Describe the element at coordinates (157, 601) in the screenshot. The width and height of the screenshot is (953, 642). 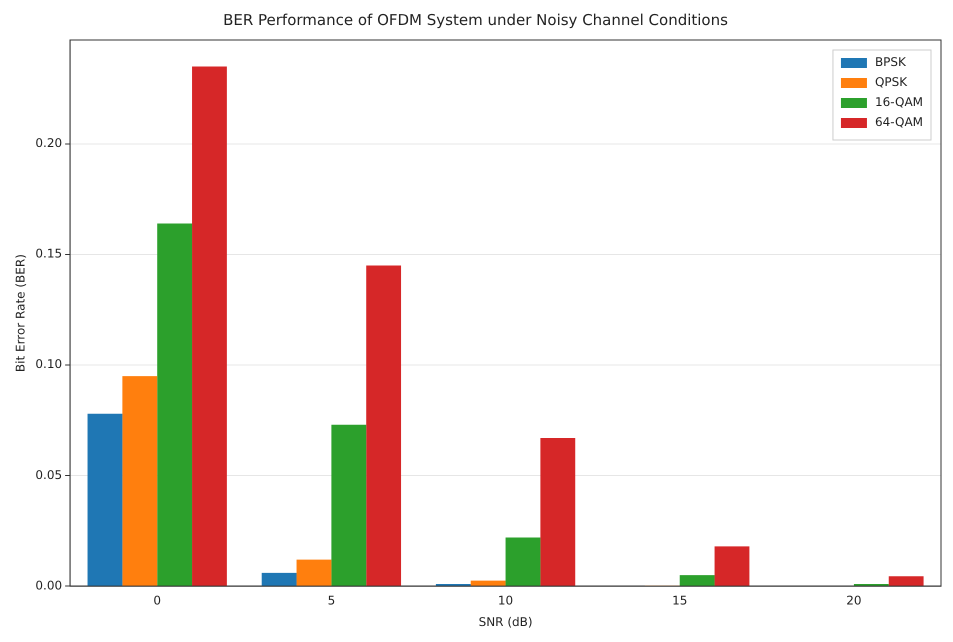
I see `x-tick-label: 0` at that location.